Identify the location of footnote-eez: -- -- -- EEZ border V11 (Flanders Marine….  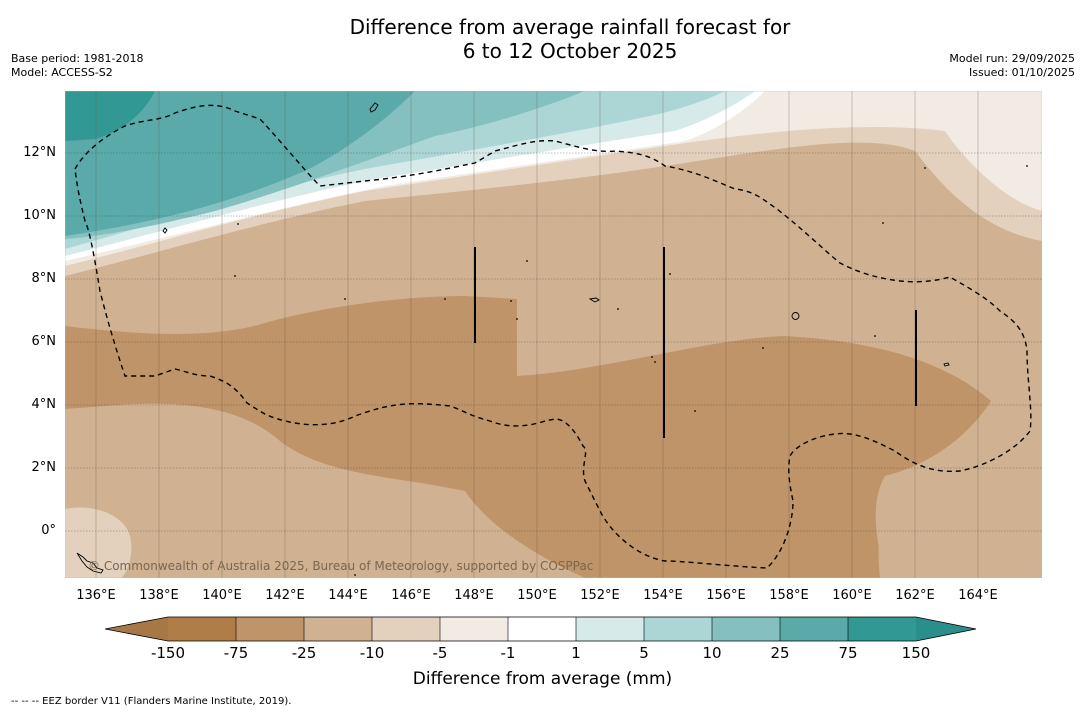
(151, 701).